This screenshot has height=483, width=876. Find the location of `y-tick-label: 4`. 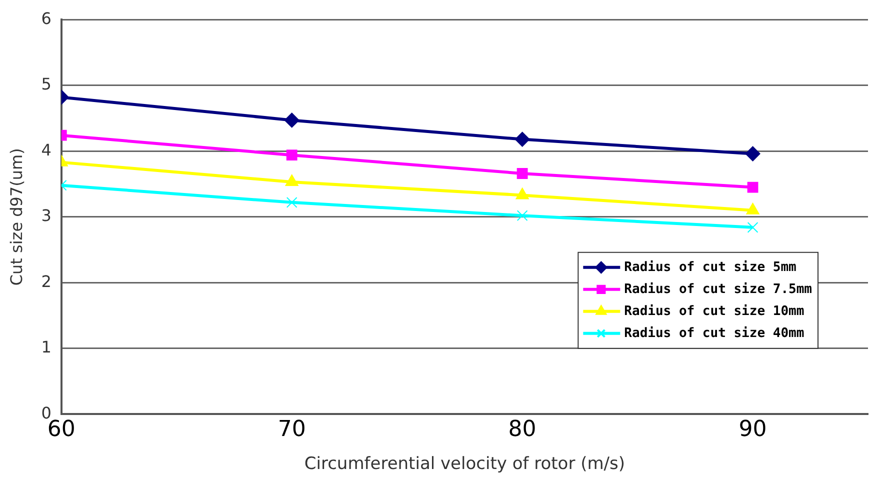

y-tick-label: 4 is located at coordinates (46, 150).